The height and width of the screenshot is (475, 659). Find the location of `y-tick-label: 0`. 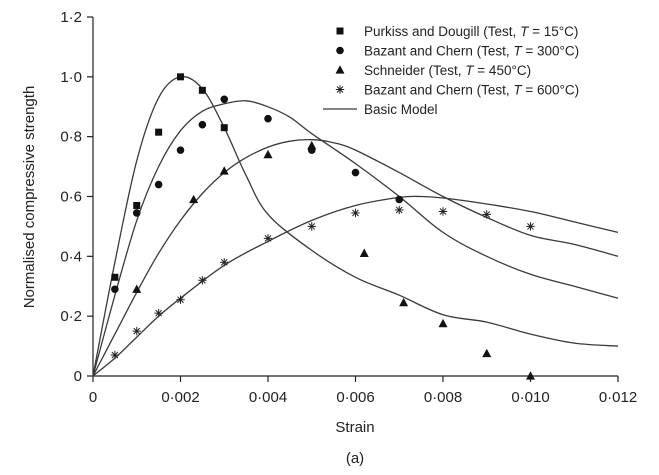

y-tick-label: 0 is located at coordinates (78, 376).